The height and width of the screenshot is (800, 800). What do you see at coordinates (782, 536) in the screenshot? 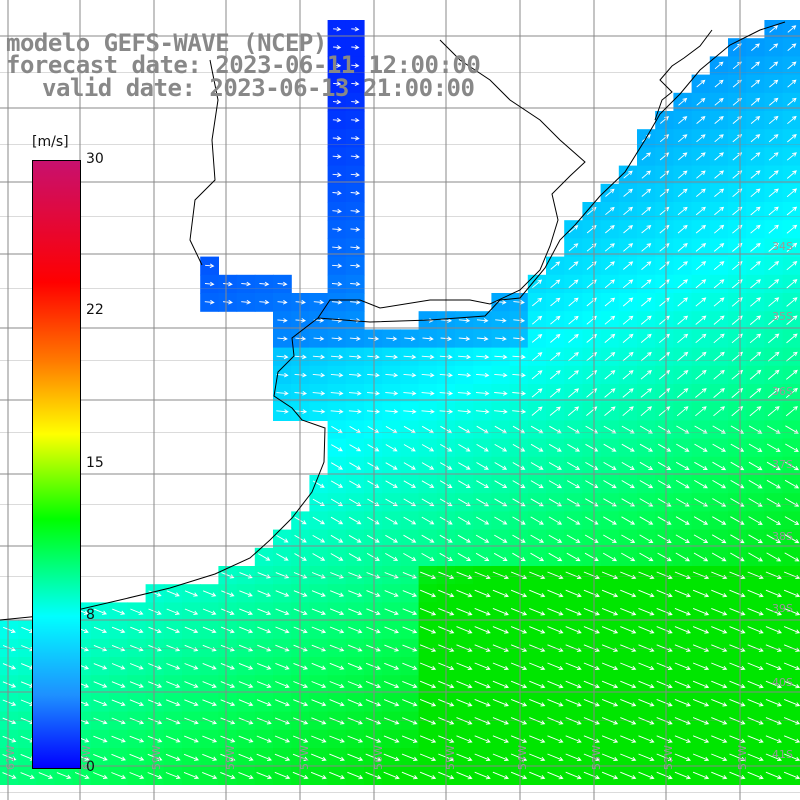
I see `latitude-label: 38S` at bounding box center [782, 536].